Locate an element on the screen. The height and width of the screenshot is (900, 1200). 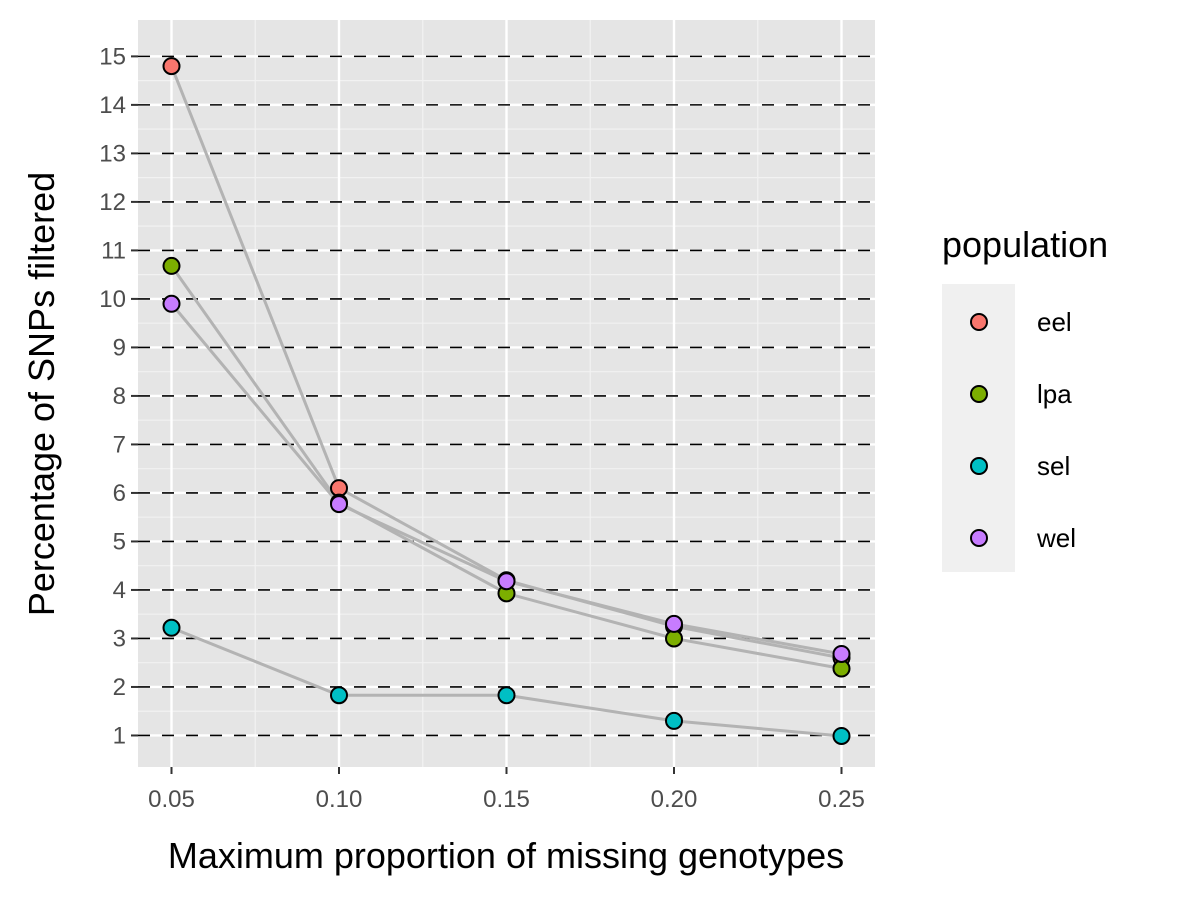
y-tick-label: 14 is located at coordinates (112, 105).